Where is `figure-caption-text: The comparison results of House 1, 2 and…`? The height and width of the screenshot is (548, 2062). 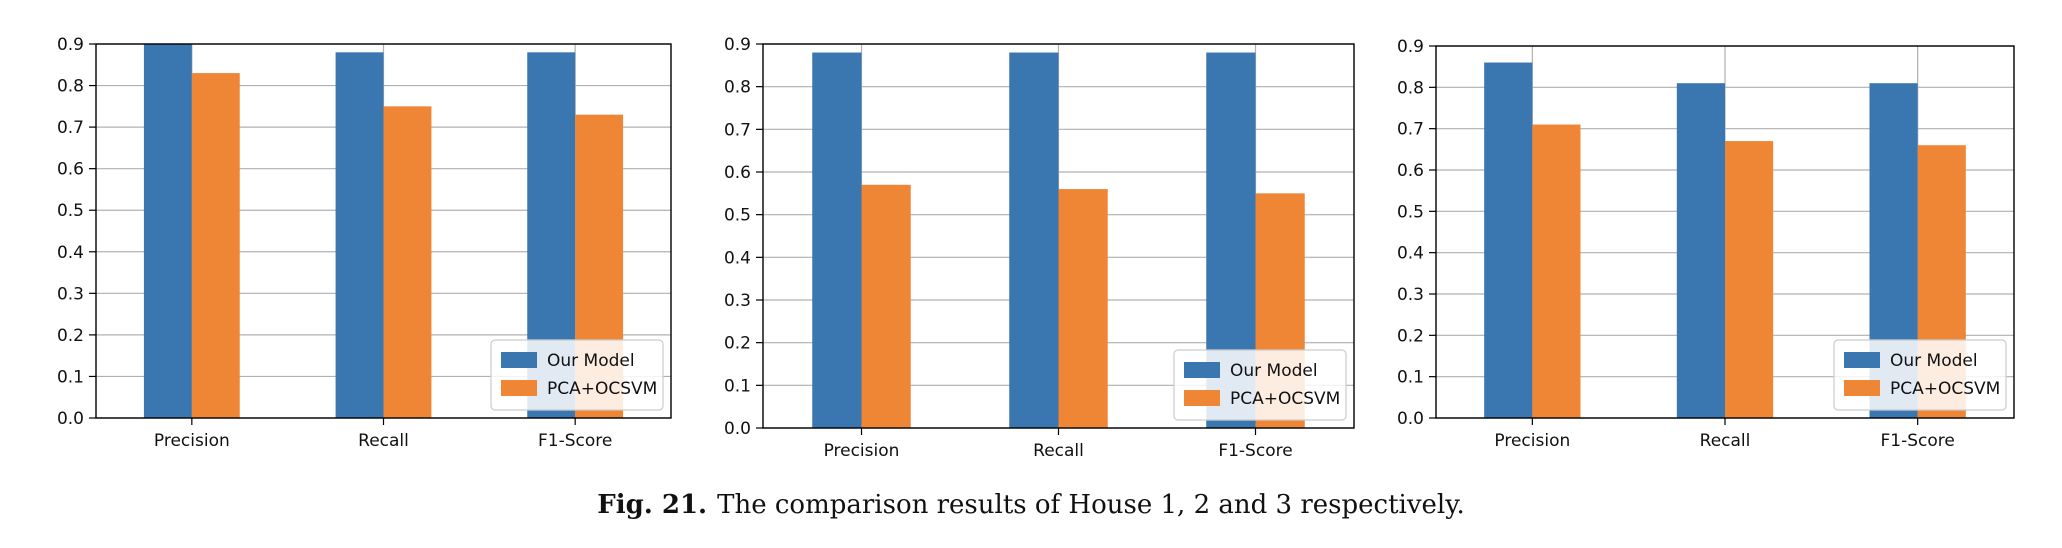
figure-caption-text: The comparison results of House 1, 2 and… is located at coordinates (1091, 505).